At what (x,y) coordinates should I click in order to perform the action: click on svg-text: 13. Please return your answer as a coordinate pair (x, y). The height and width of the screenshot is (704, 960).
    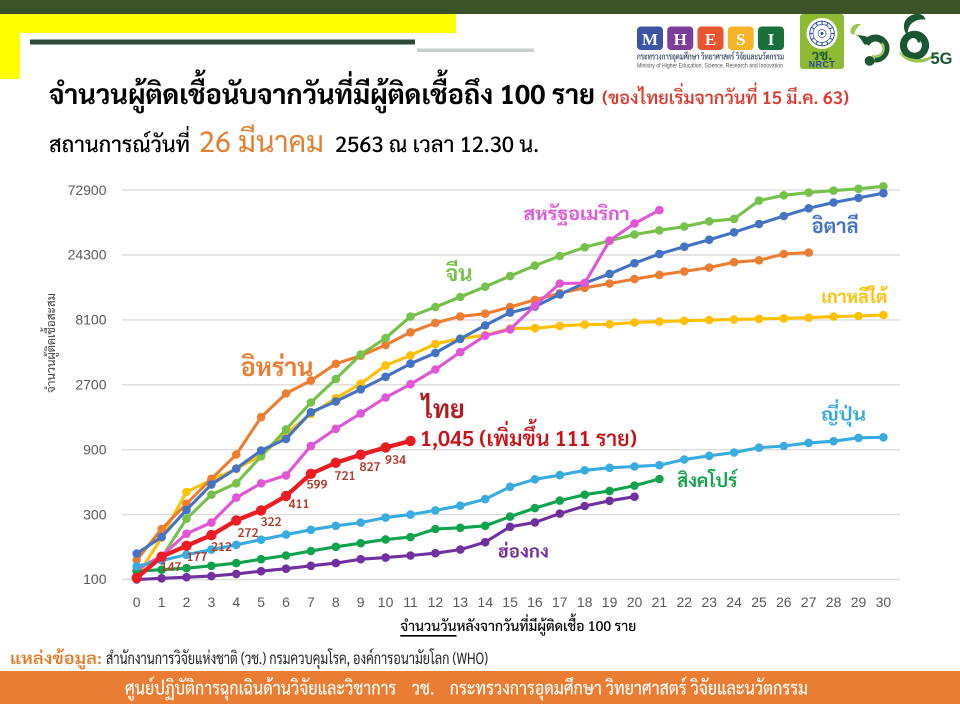
    Looking at the image, I should click on (461, 602).